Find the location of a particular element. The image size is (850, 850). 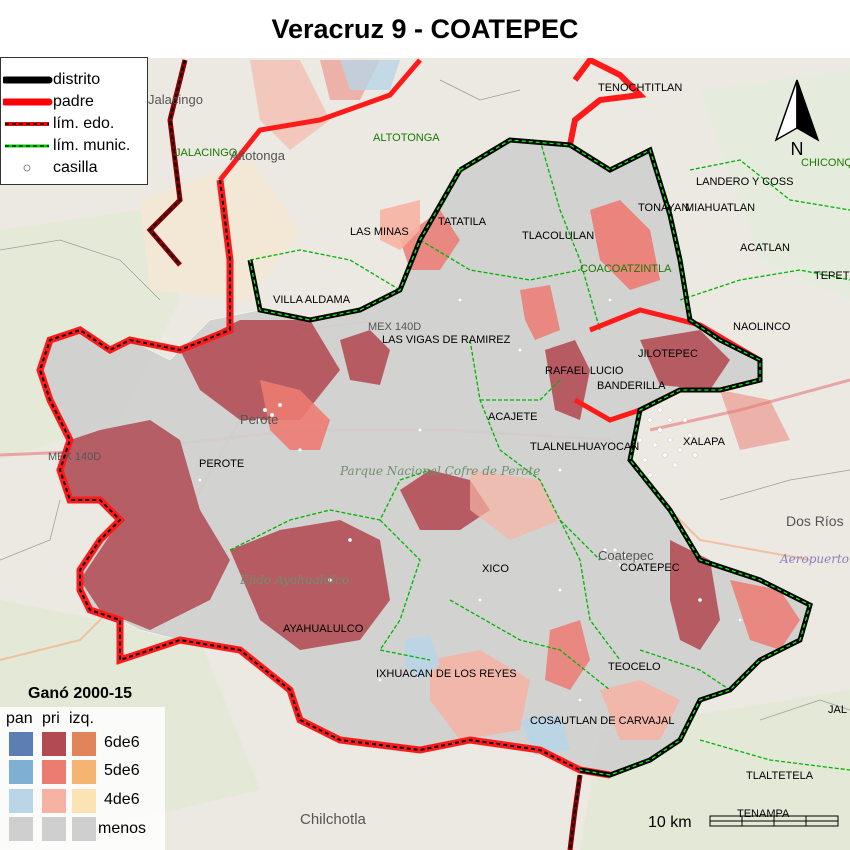

swatch-pri-6de6 is located at coordinates (54, 744).